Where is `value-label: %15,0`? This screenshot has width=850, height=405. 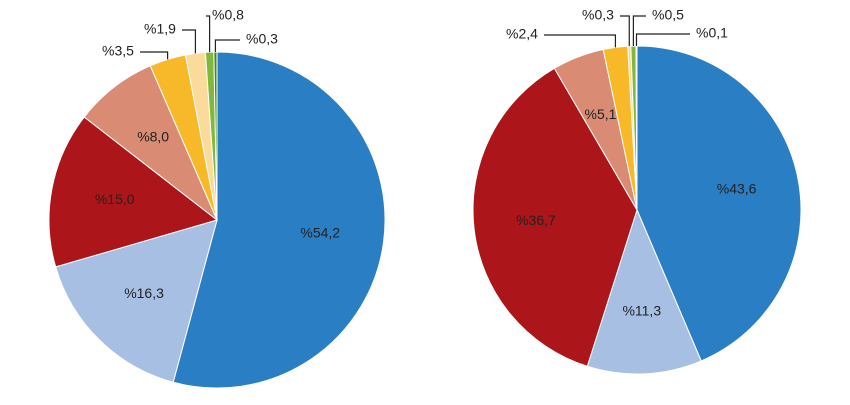
value-label: %15,0 is located at coordinates (115, 199).